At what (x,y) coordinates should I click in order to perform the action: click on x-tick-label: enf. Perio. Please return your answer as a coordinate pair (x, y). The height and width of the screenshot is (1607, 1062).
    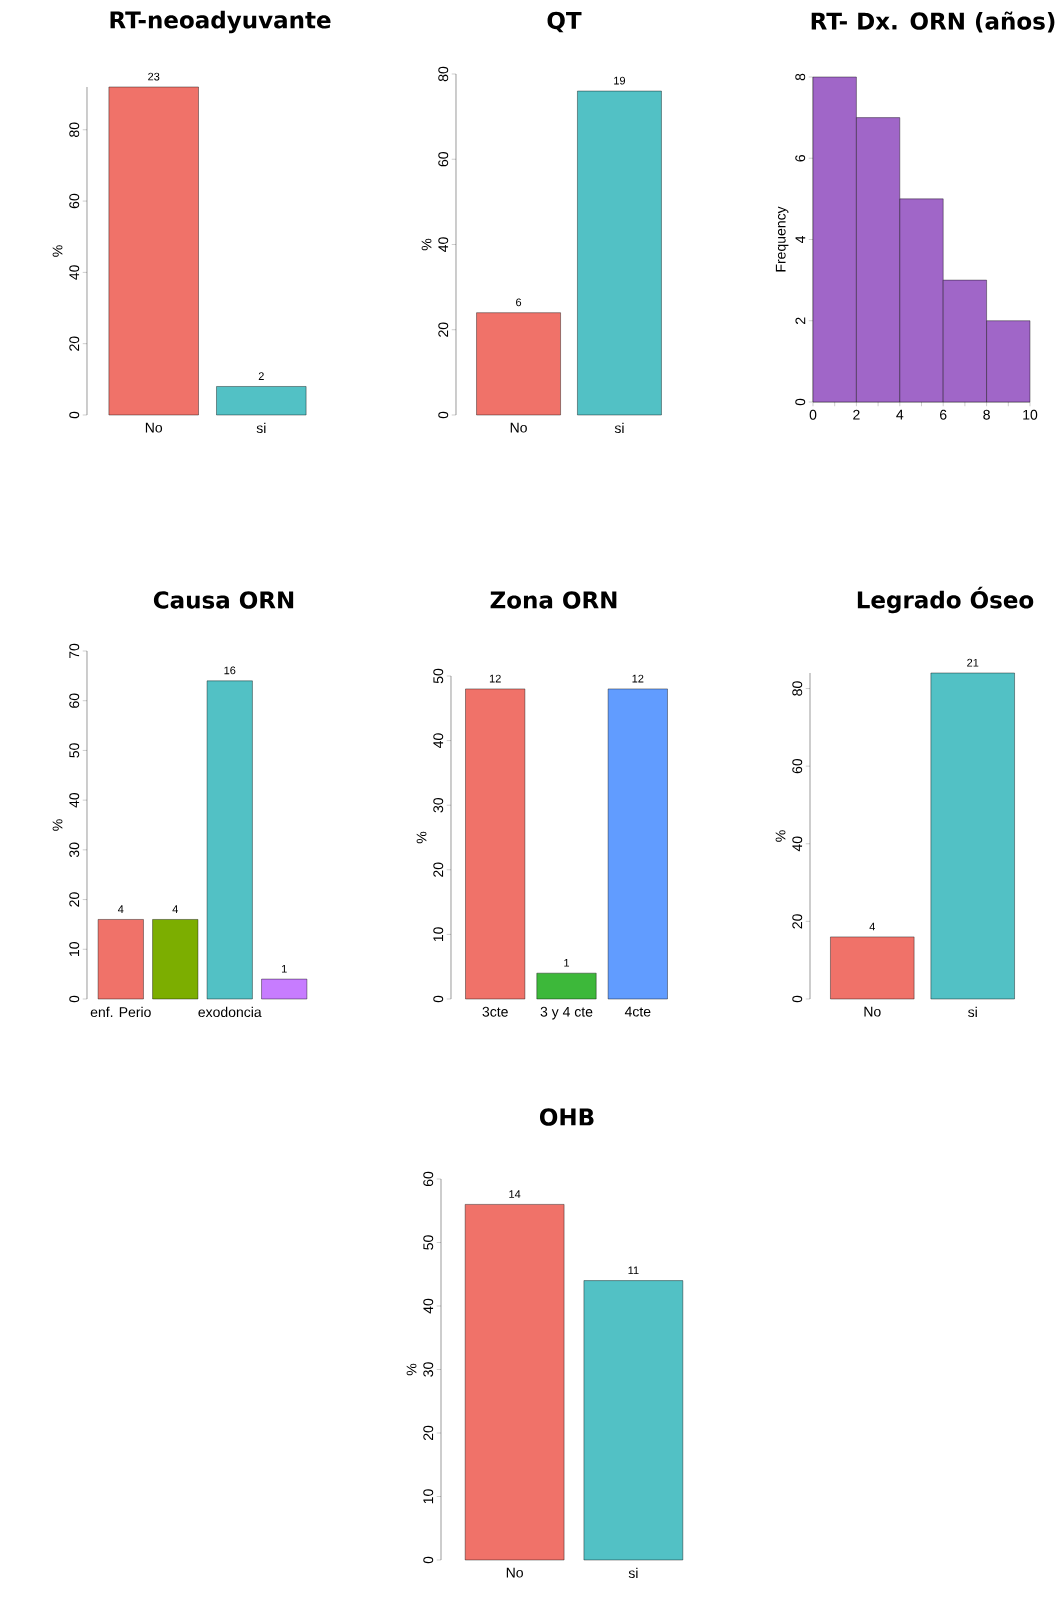
    Looking at the image, I should click on (120, 1012).